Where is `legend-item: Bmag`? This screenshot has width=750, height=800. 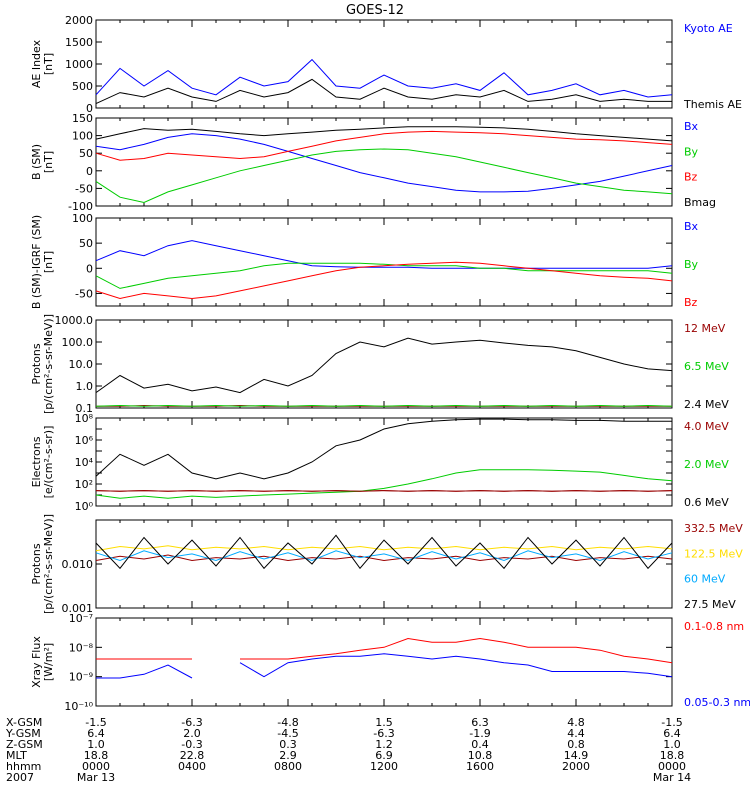 legend-item: Bmag is located at coordinates (700, 202).